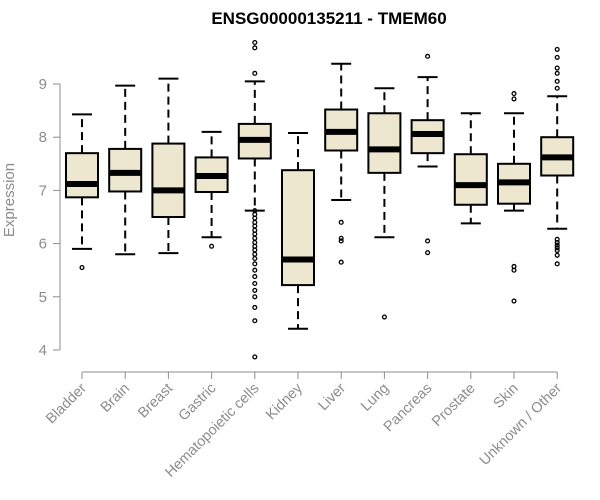  Describe the element at coordinates (427, 154) in the screenshot. I see `box-pancreas` at that location.